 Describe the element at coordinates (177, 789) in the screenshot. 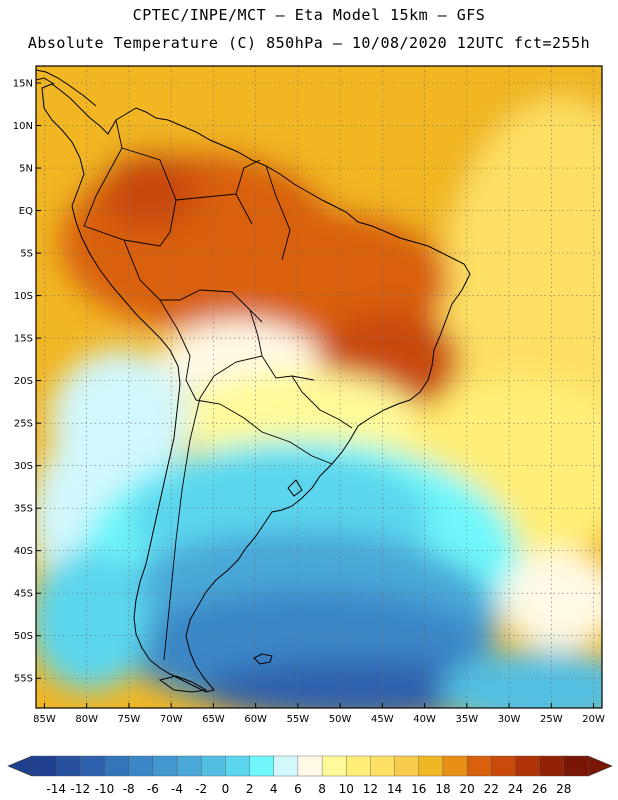

I see `colorbar-label: -4` at that location.